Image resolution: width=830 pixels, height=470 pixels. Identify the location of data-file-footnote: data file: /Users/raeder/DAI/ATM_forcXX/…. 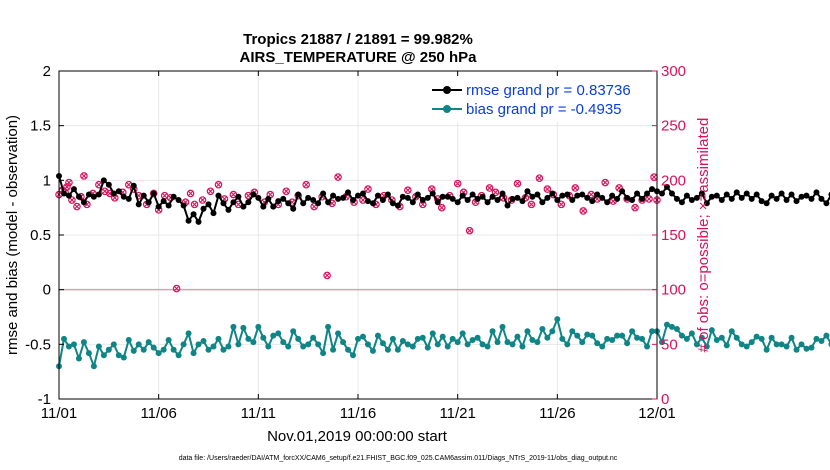
(398, 458).